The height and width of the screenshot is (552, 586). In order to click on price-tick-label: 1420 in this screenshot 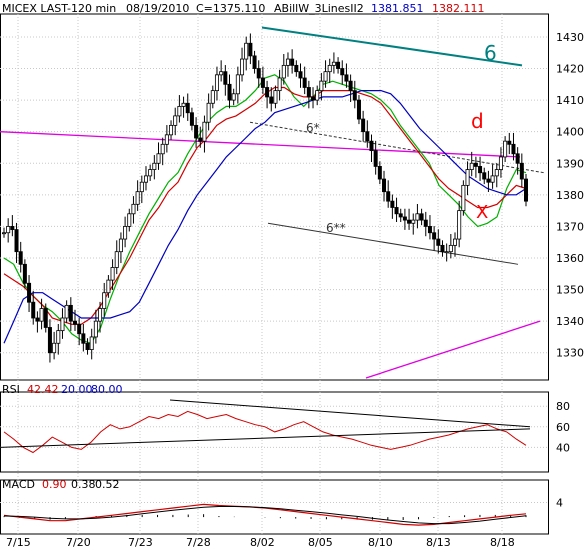, I will do `click(570, 69)`.